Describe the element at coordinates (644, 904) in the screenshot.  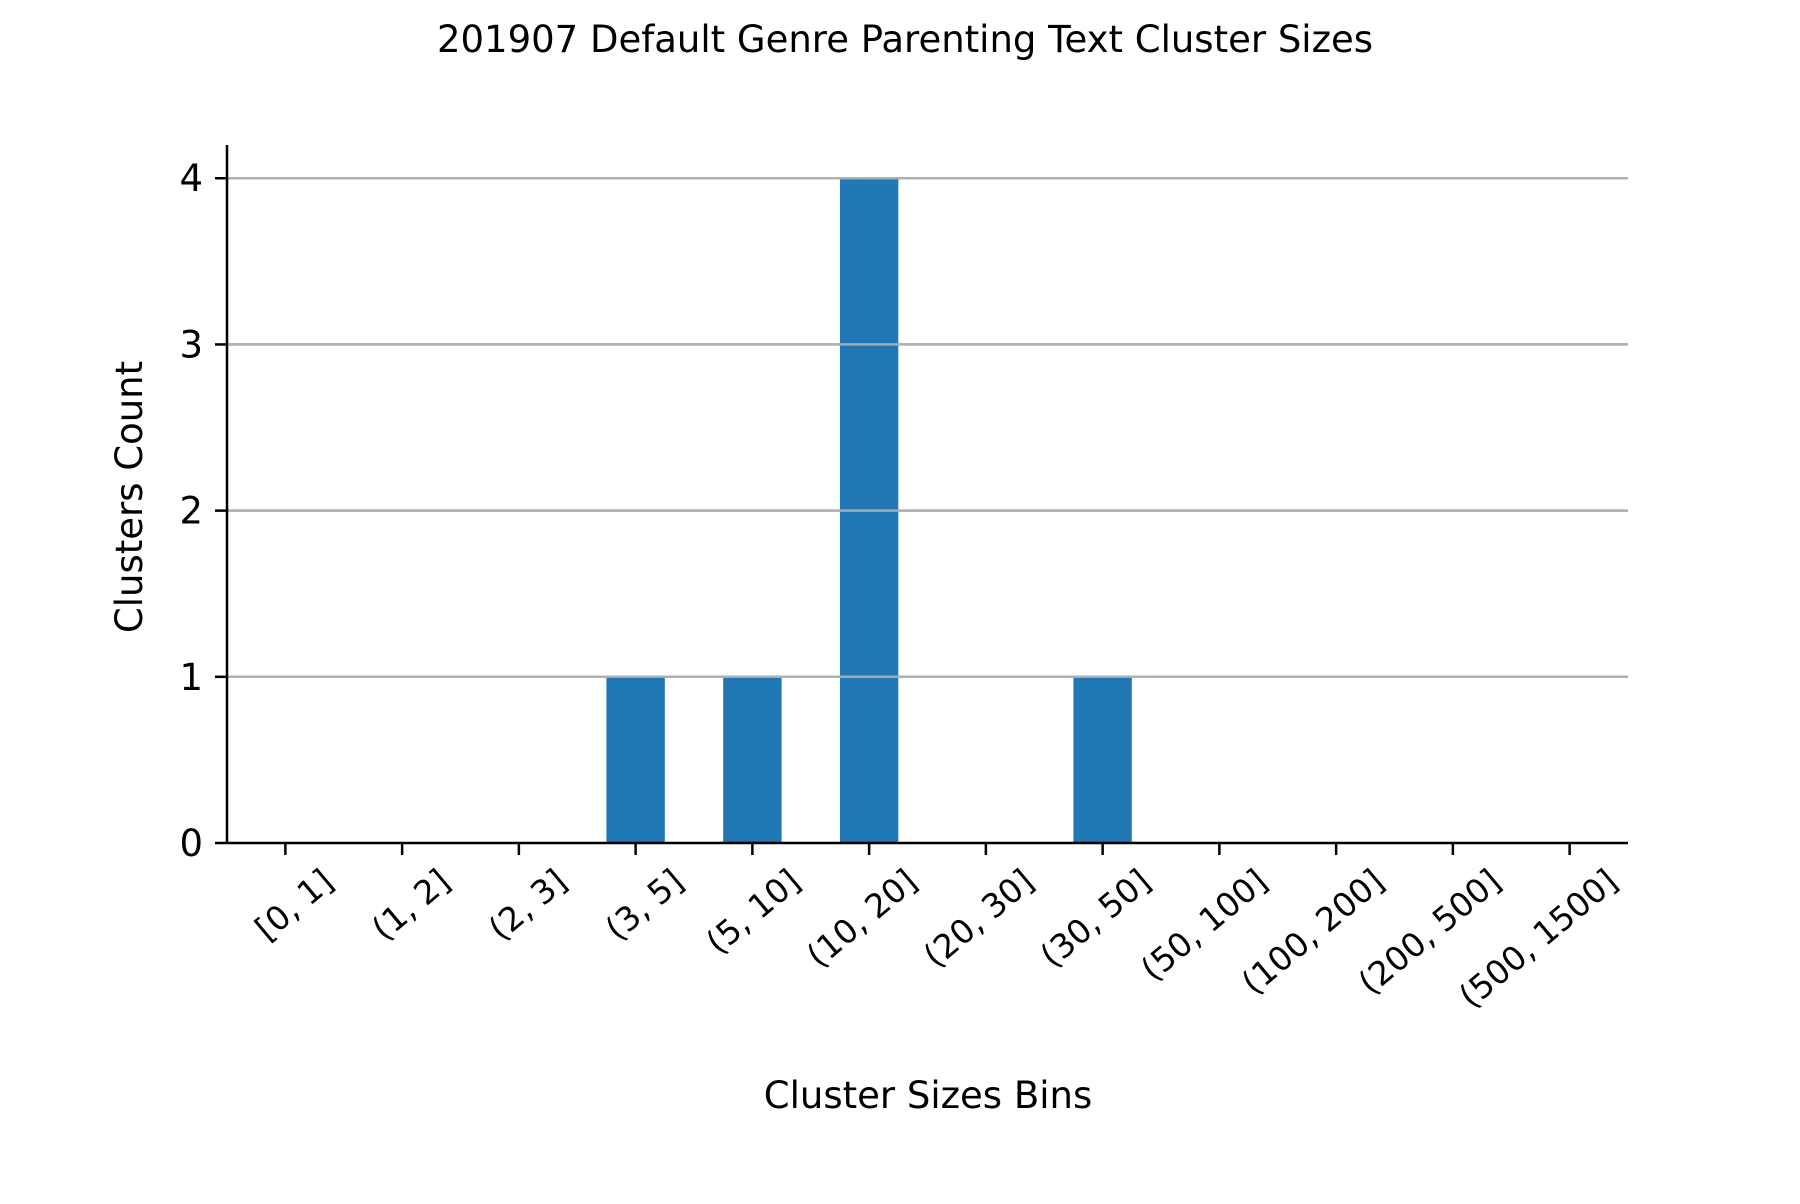
I see `x-tick-label: (3, 5]` at that location.